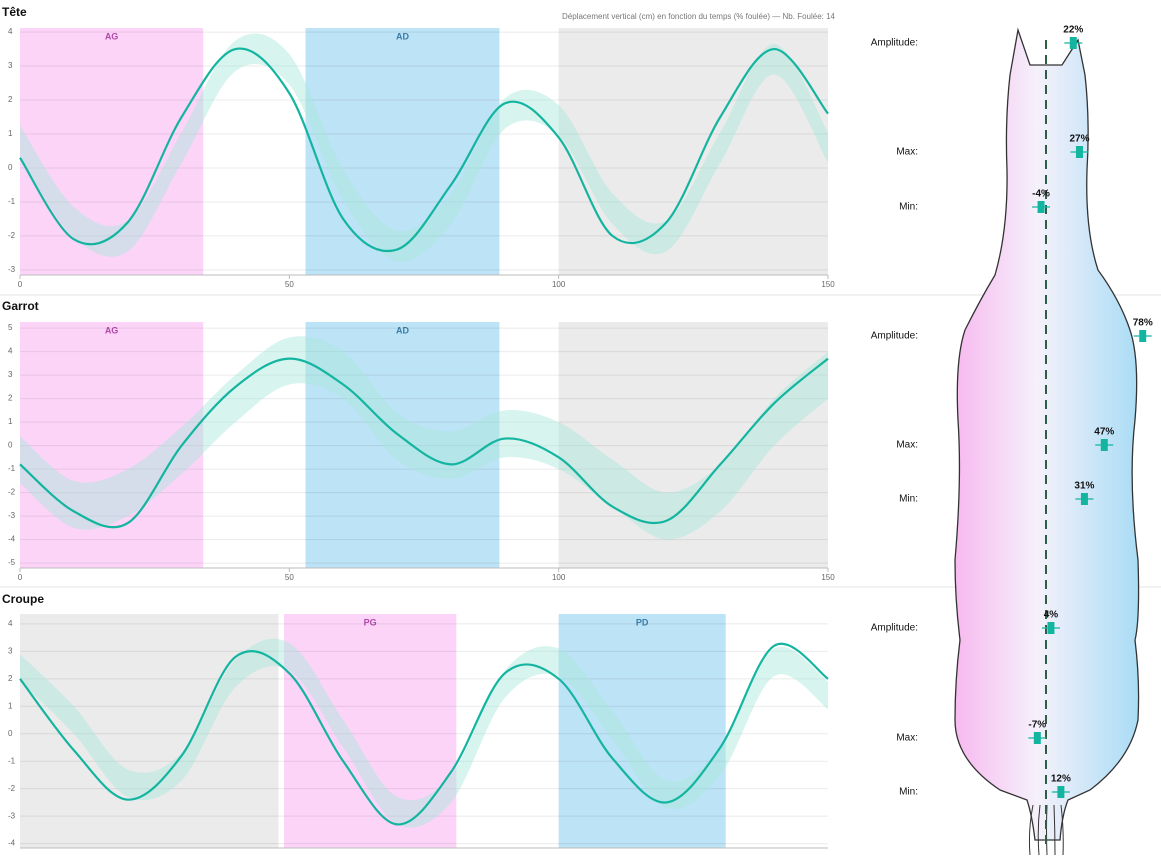  Describe the element at coordinates (20, 306) in the screenshot. I see `chart-title: Garrot` at that location.